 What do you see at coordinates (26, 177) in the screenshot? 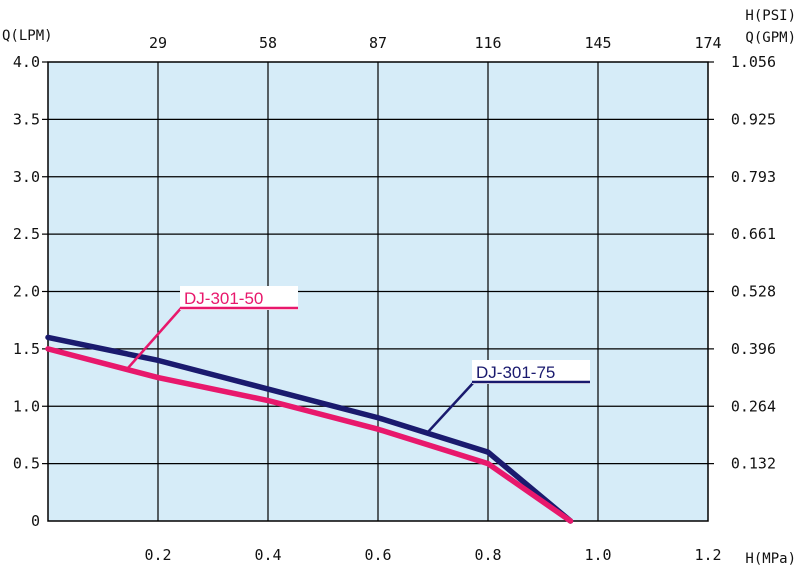
I see `y-tick-label-6: 3.0` at bounding box center [26, 177].